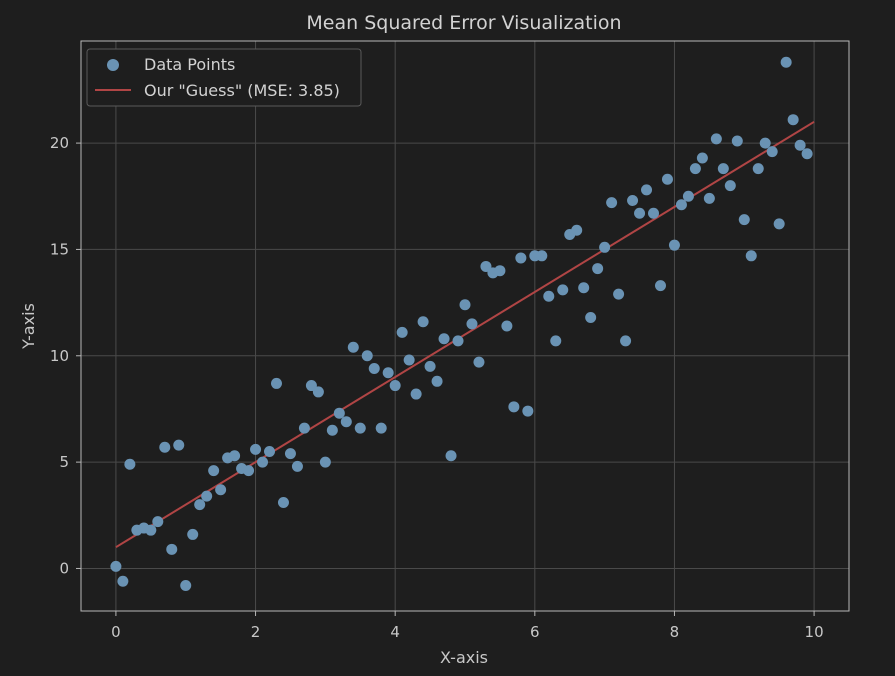 The width and height of the screenshot is (895, 676). What do you see at coordinates (535, 632) in the screenshot?
I see `x-tick-label: 6` at bounding box center [535, 632].